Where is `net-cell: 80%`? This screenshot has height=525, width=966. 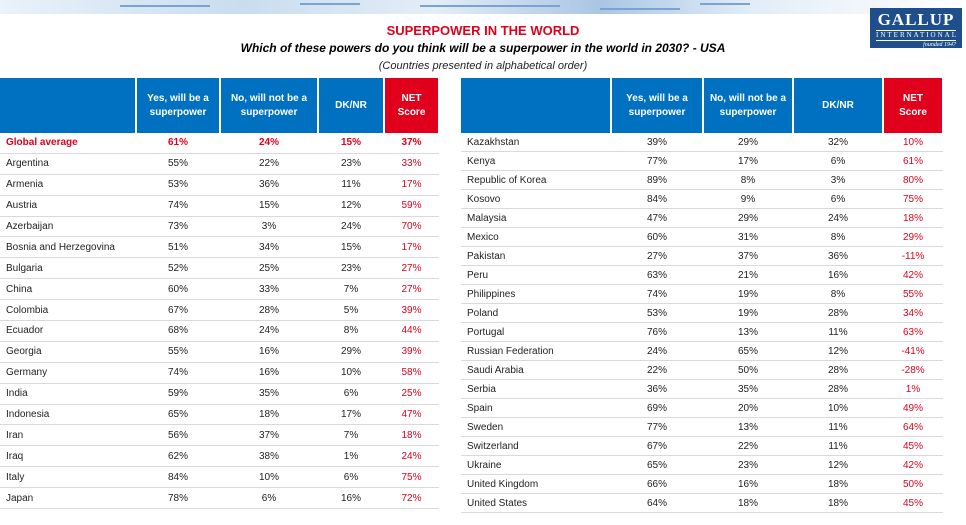 net-cell: 80% is located at coordinates (913, 180).